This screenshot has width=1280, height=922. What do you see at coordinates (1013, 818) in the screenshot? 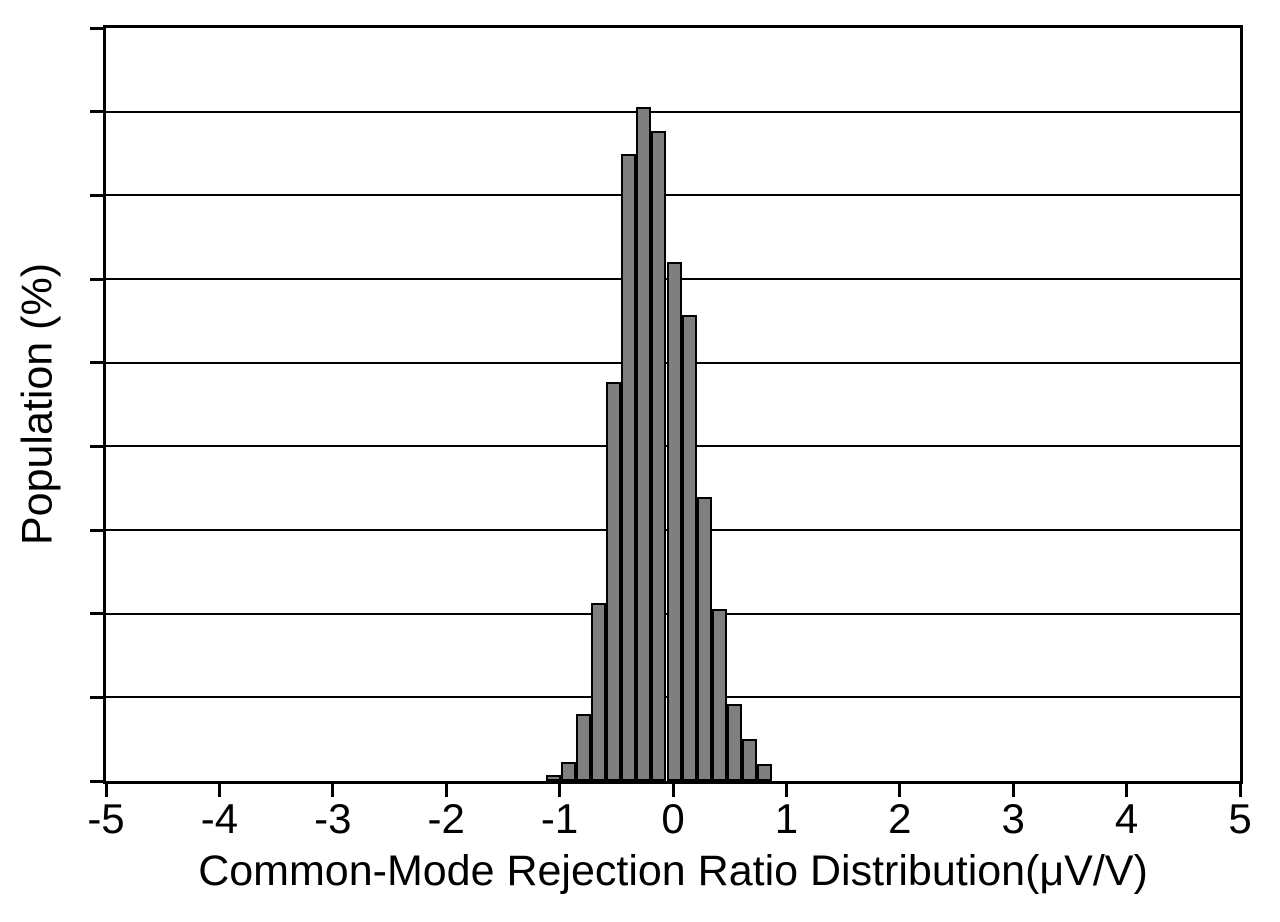
I see `x-axis-tick-label: 3` at bounding box center [1013, 818].